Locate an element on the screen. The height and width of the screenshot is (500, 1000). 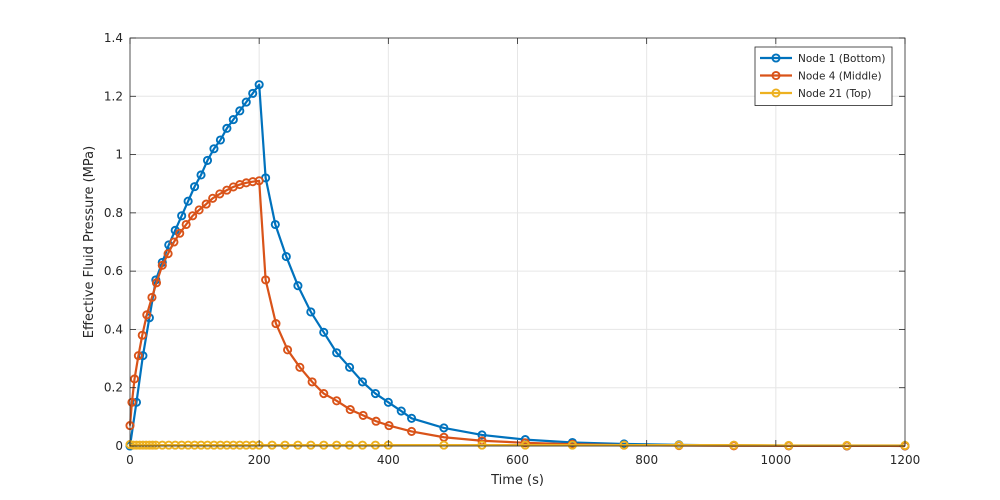
y-tick-label: 0 is located at coordinates (119, 446).